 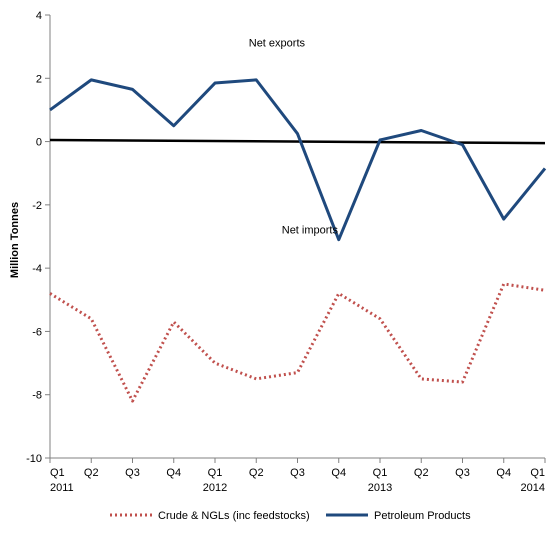 I want to click on y-tick-label: -10, so click(x=34, y=459).